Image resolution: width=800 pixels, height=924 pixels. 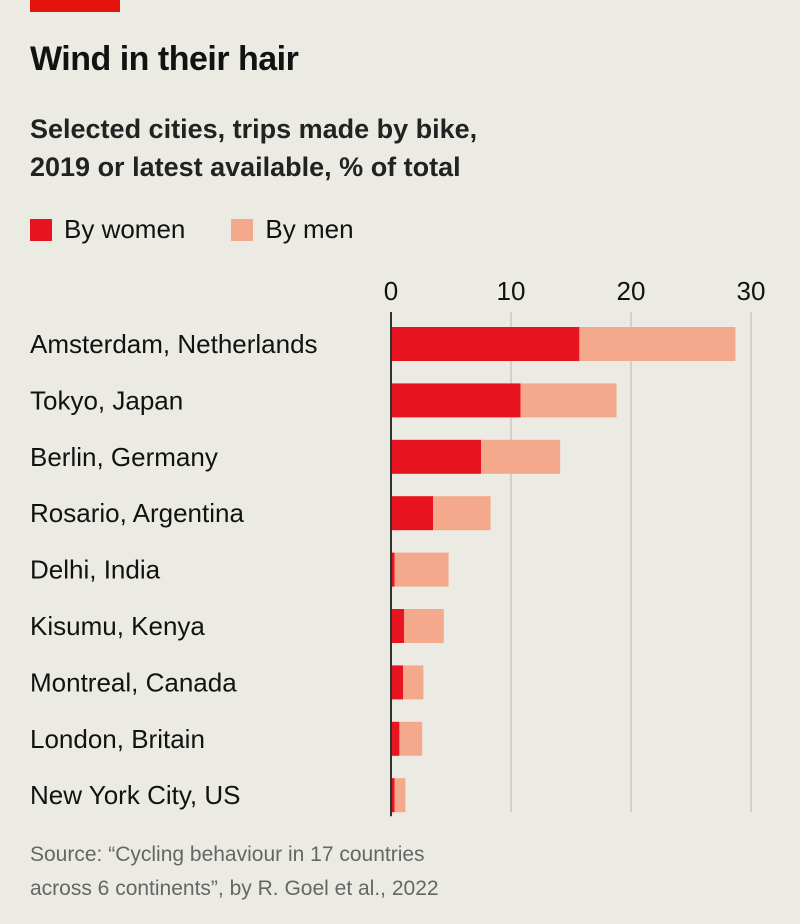 What do you see at coordinates (117, 739) in the screenshot?
I see `category-label: London, Britain` at bounding box center [117, 739].